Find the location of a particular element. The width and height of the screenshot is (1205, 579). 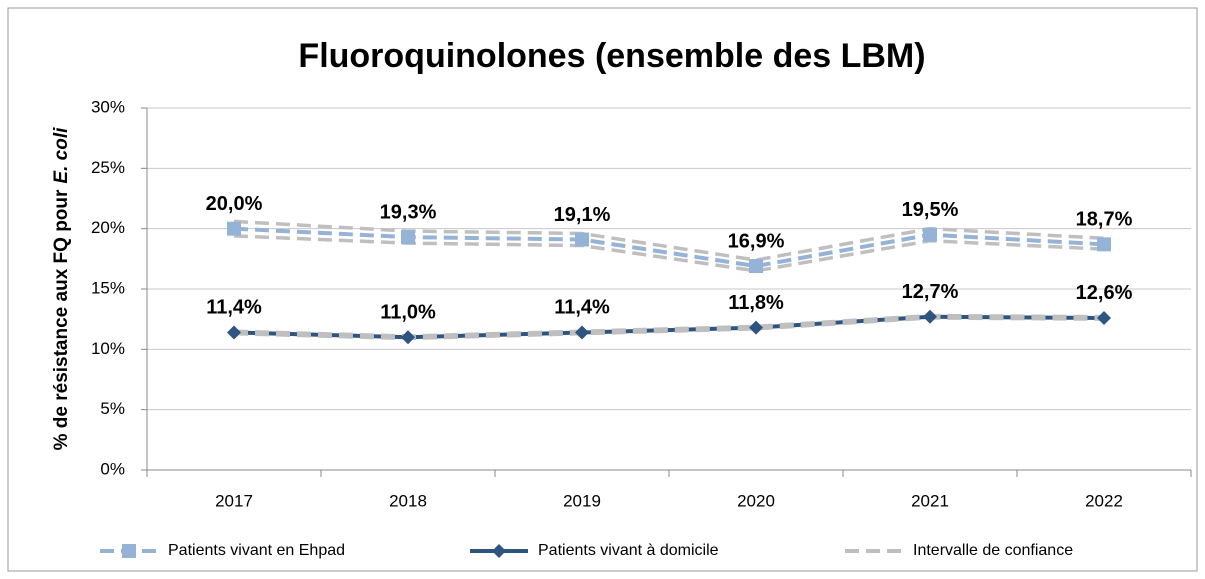

legend-label: Patients vivant en Ehpad is located at coordinates (256, 550).